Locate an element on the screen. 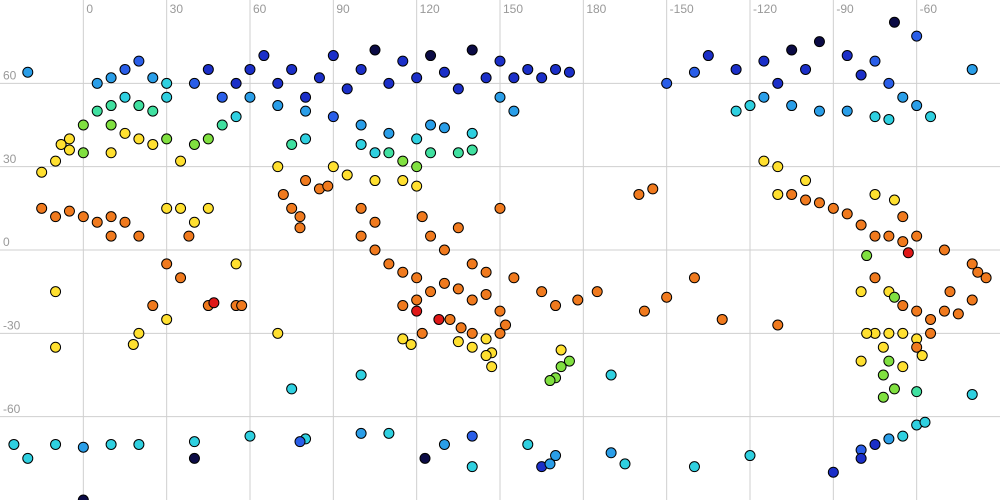 The height and width of the screenshot is (500, 1000). longitude-label: 0 is located at coordinates (89, 9).